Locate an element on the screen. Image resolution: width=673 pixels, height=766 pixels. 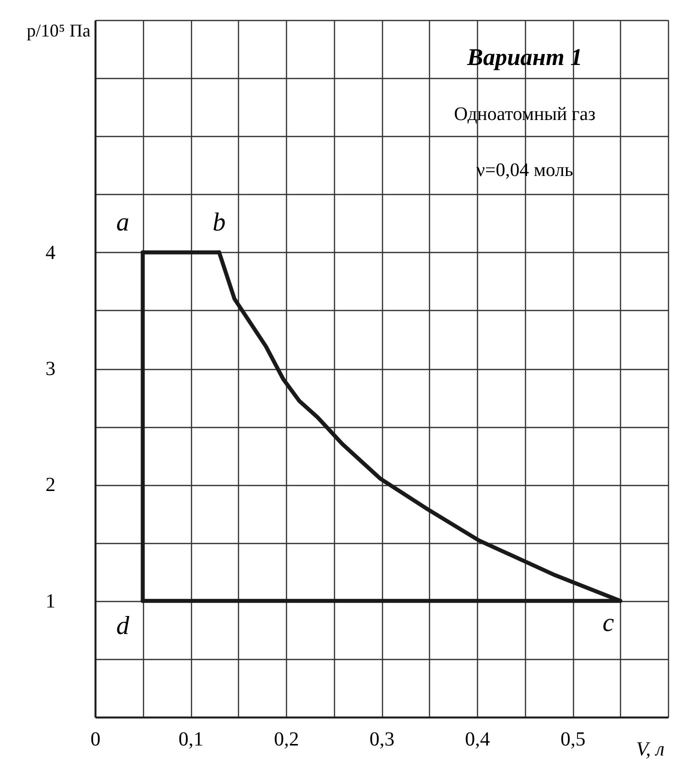
x-tick-label: 0,5 is located at coordinates (573, 739).